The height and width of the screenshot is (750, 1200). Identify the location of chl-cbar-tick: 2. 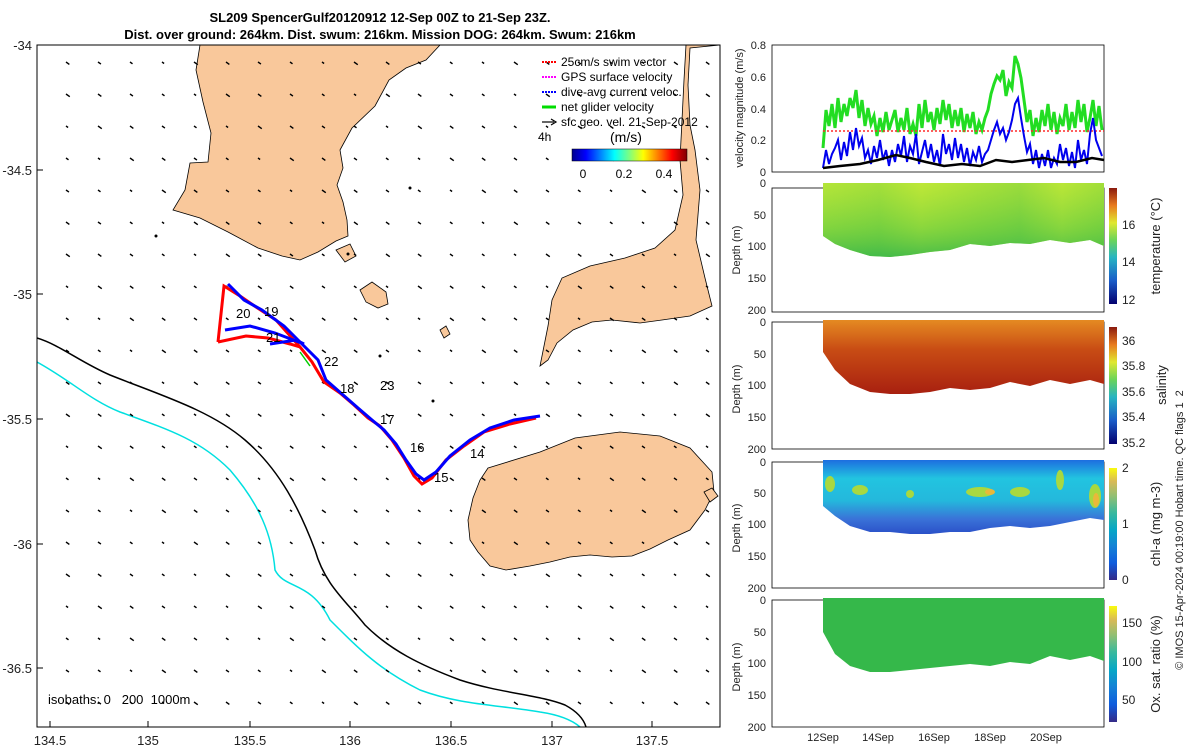
(1125, 468).